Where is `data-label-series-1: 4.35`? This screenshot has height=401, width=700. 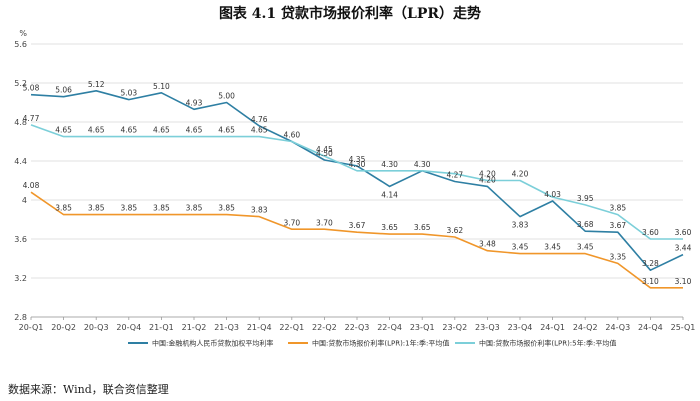 data-label-series-1: 4.35 is located at coordinates (357, 159).